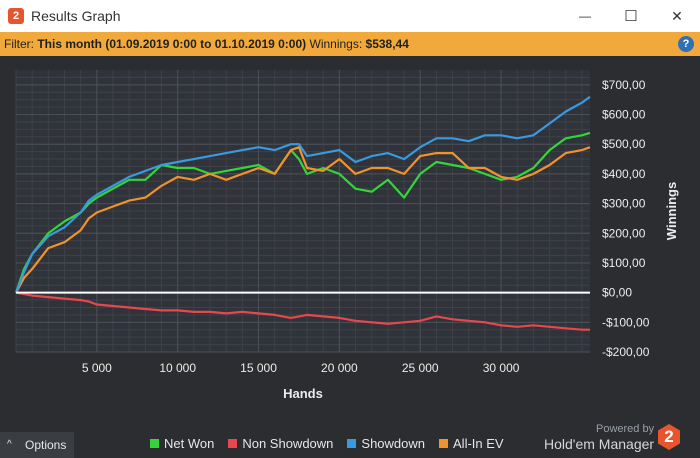 This screenshot has height=458, width=700. What do you see at coordinates (624, 144) in the screenshot?
I see `y-tick-label: $500,00` at bounding box center [624, 144].